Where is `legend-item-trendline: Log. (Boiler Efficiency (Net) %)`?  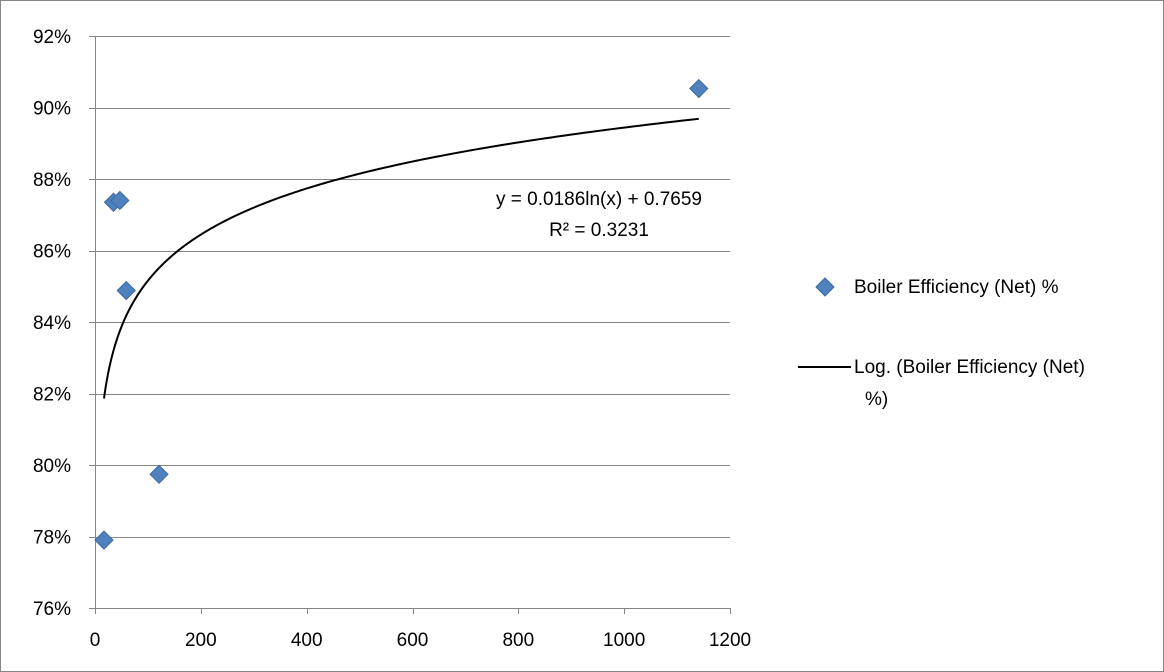
legend-item-trendline: Log. (Boiler Efficiency (Net) %) is located at coordinates (941, 383).